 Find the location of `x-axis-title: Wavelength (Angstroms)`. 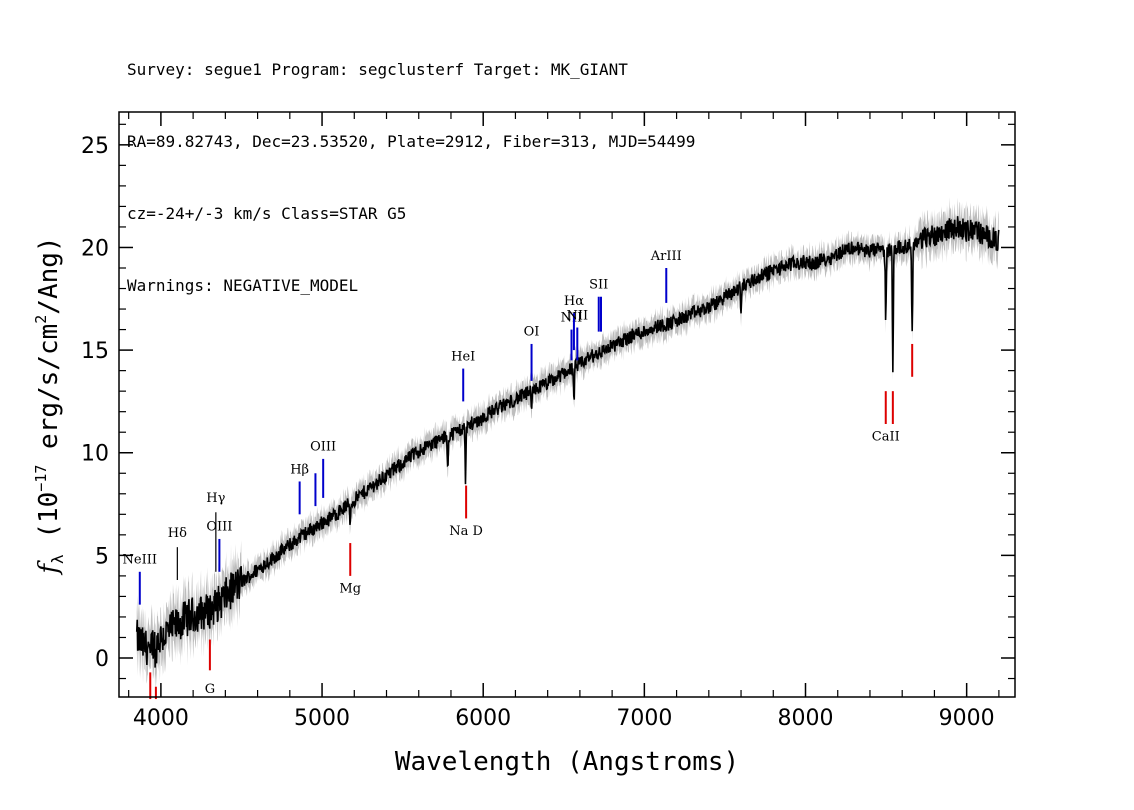

x-axis-title: Wavelength (Angstroms) is located at coordinates (567, 762).